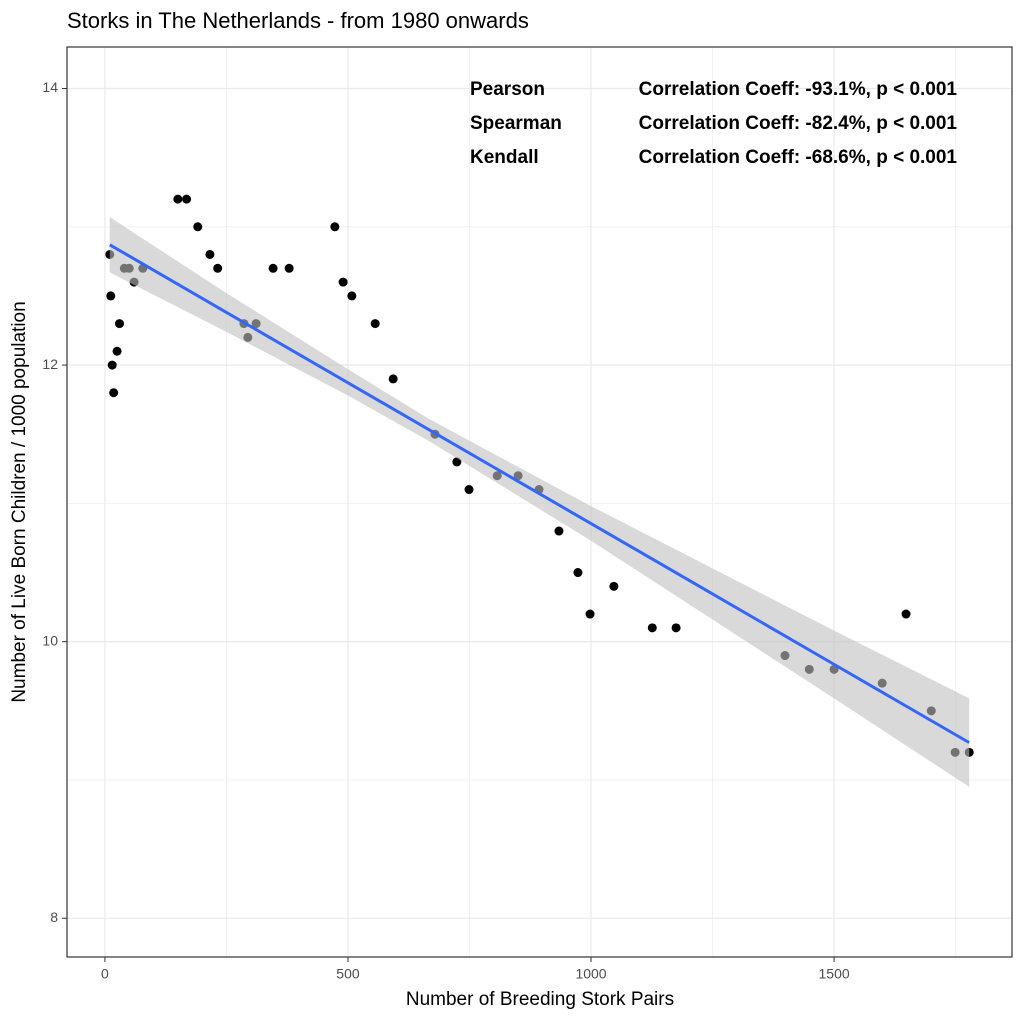  Describe the element at coordinates (590, 974) in the screenshot. I see `x-tick-label: 1000` at that location.